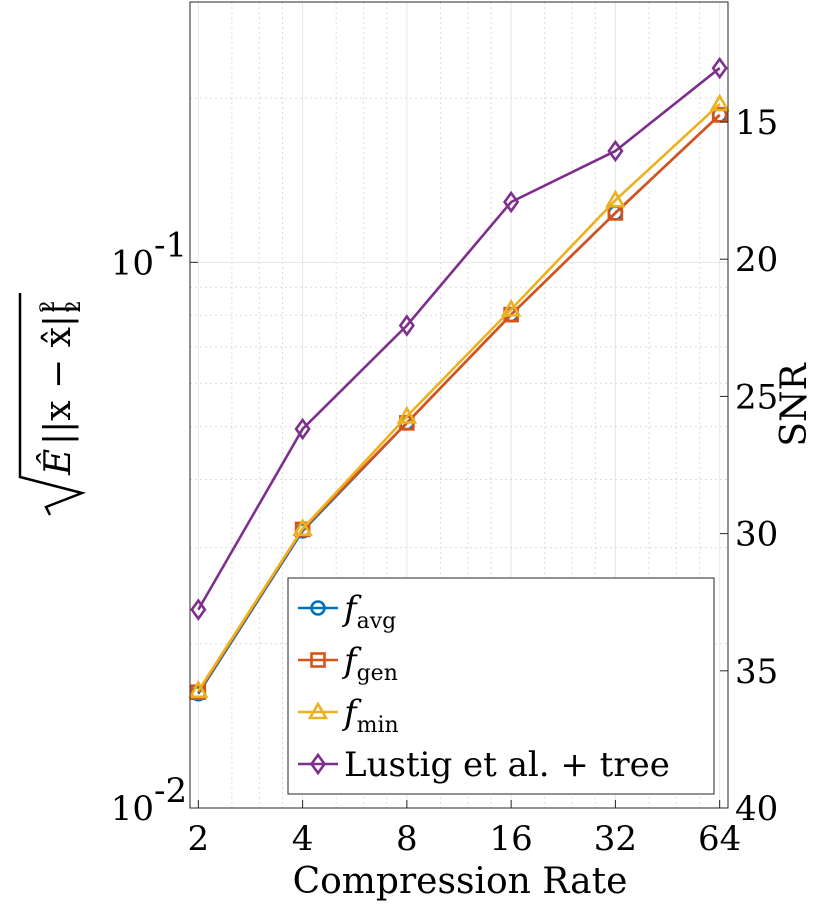 The width and height of the screenshot is (830, 904). What do you see at coordinates (756, 535) in the screenshot?
I see `y-right-tick-label: 30` at bounding box center [756, 535].